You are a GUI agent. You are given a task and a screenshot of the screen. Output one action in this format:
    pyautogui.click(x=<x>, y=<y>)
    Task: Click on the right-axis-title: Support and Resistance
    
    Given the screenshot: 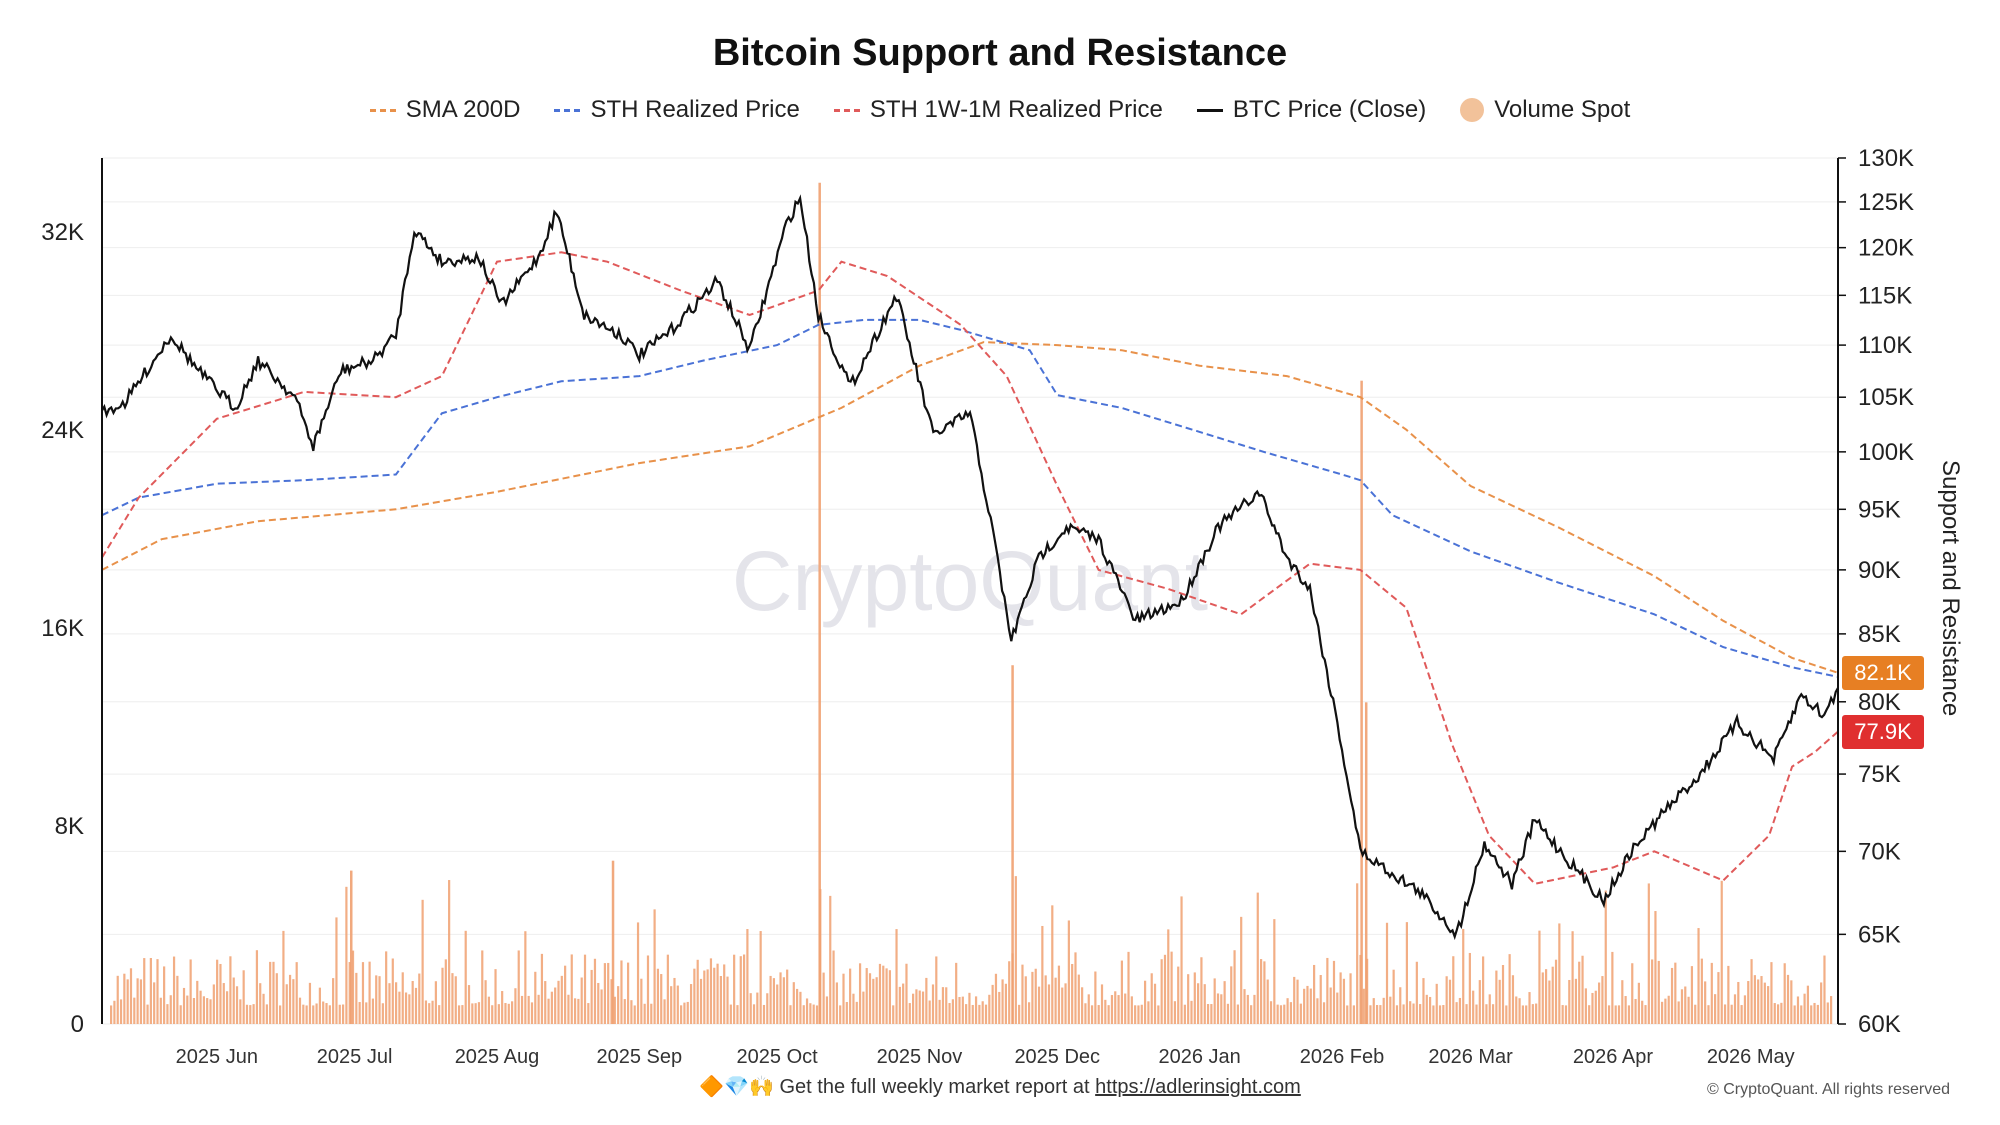 What is the action you would take?
    pyautogui.click(x=1950, y=588)
    